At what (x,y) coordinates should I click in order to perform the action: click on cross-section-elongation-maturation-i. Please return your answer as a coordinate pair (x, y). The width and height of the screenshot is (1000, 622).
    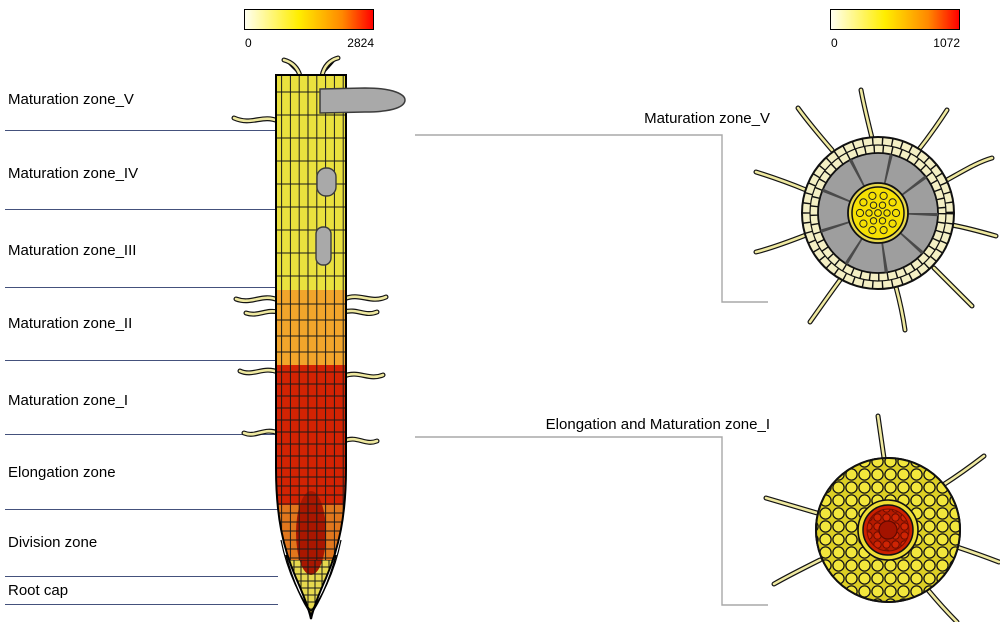
    Looking at the image, I should click on (883, 519).